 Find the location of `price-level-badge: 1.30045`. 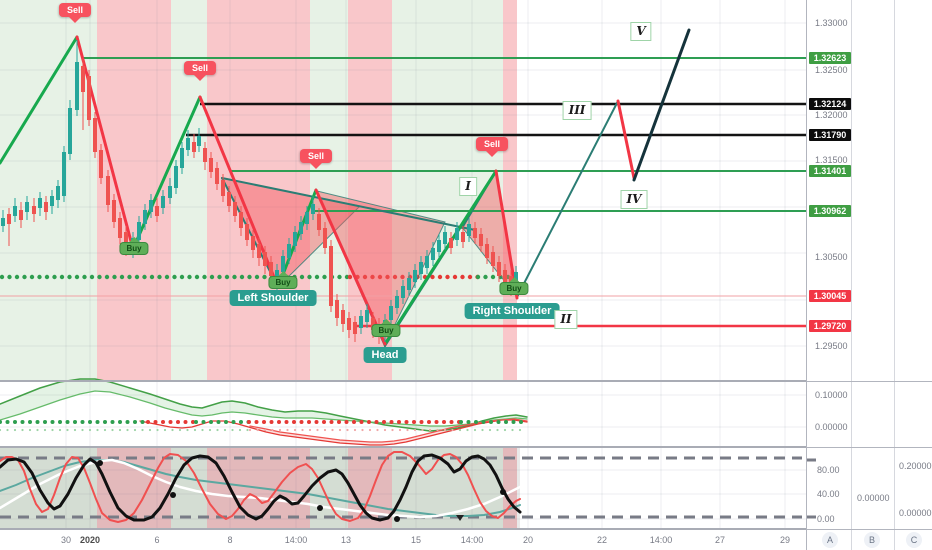

price-level-badge: 1.30045 is located at coordinates (830, 296).